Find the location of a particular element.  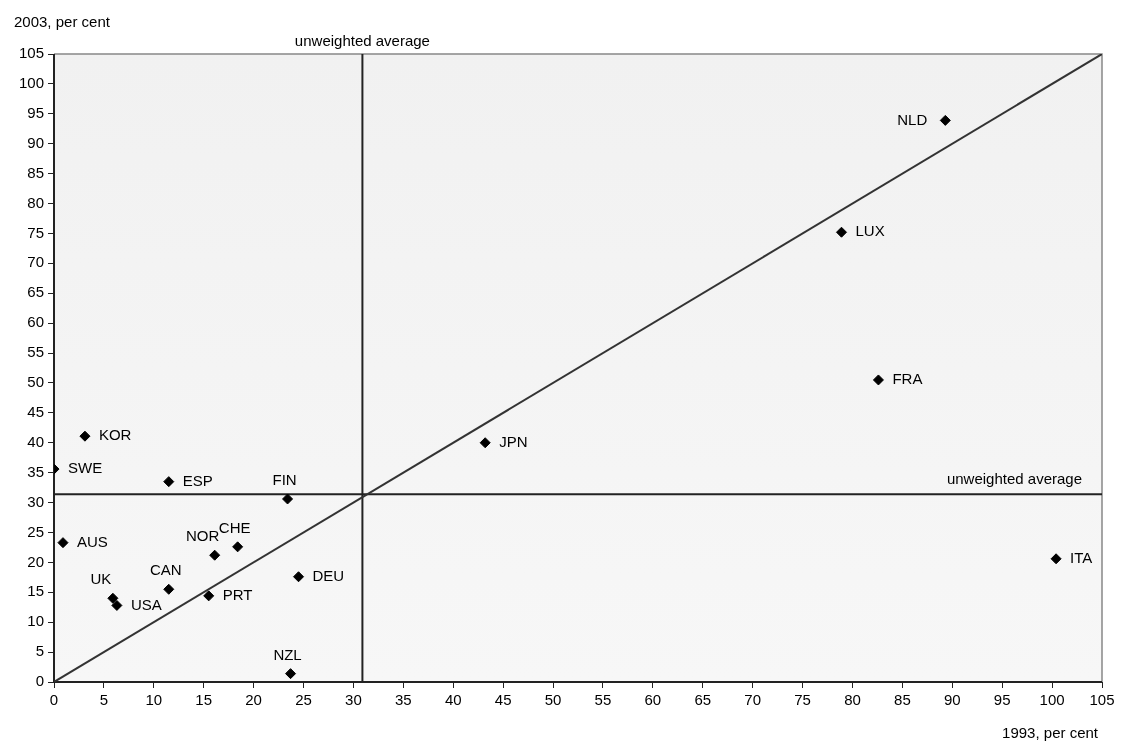

y-tick-label: 60 is located at coordinates (35, 322).